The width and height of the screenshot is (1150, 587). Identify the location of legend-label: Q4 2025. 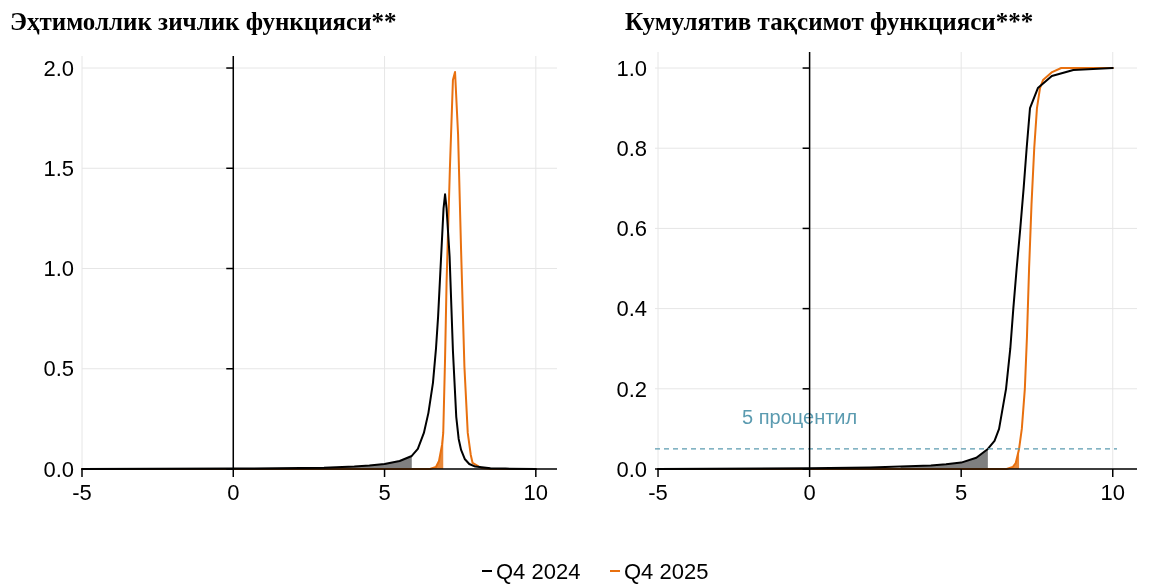
(666, 571).